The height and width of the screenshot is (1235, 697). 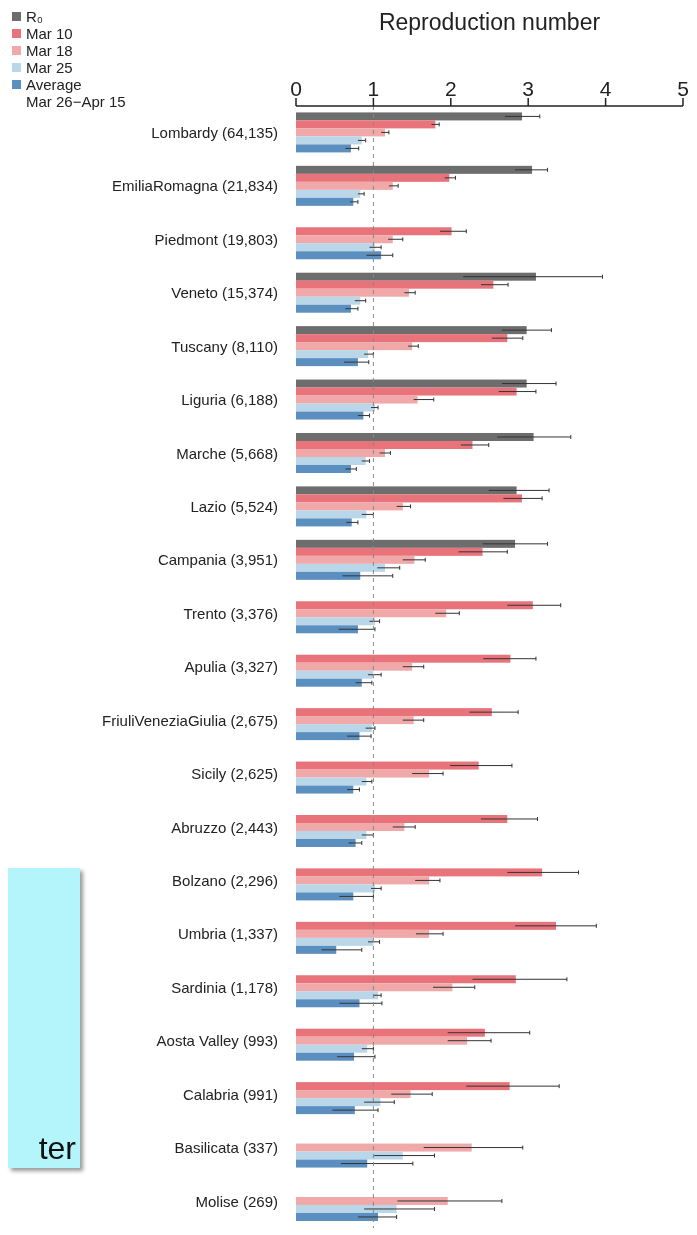 I want to click on x-tick-label: 2, so click(x=450, y=88).